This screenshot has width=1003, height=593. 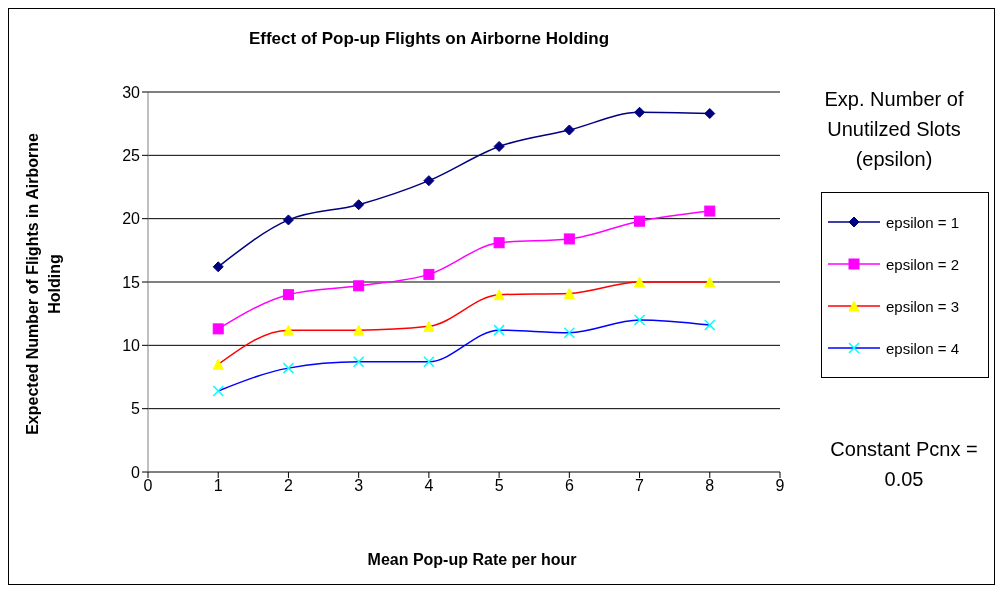 What do you see at coordinates (43, 284) in the screenshot?
I see `y-axis-title: Expected Number of Flights in Airborne Holding` at bounding box center [43, 284].